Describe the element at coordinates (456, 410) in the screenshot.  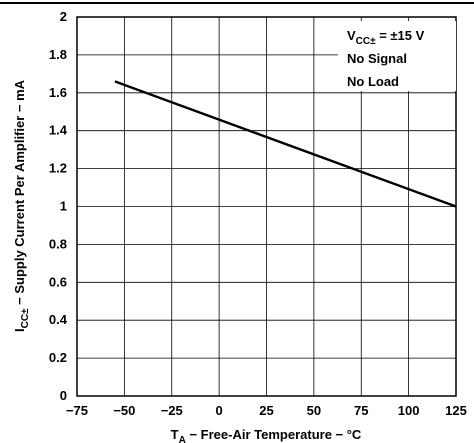
I see `x-tick-label: 125` at that location.